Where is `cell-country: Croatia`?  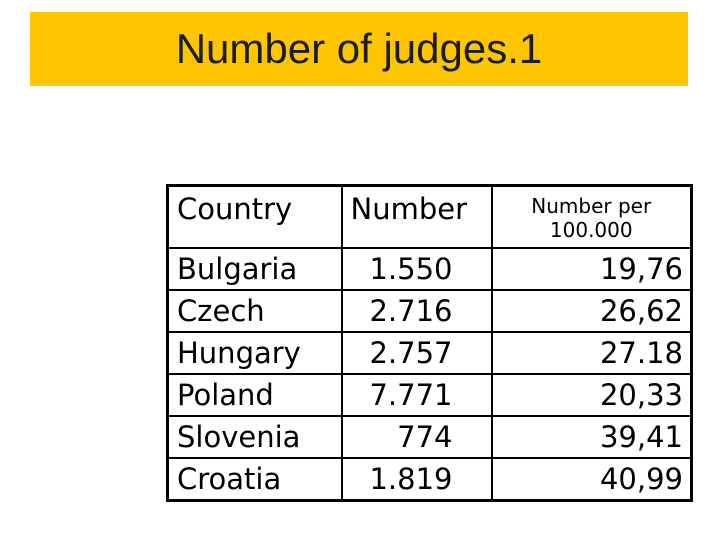
cell-country: Croatia is located at coordinates (254, 478).